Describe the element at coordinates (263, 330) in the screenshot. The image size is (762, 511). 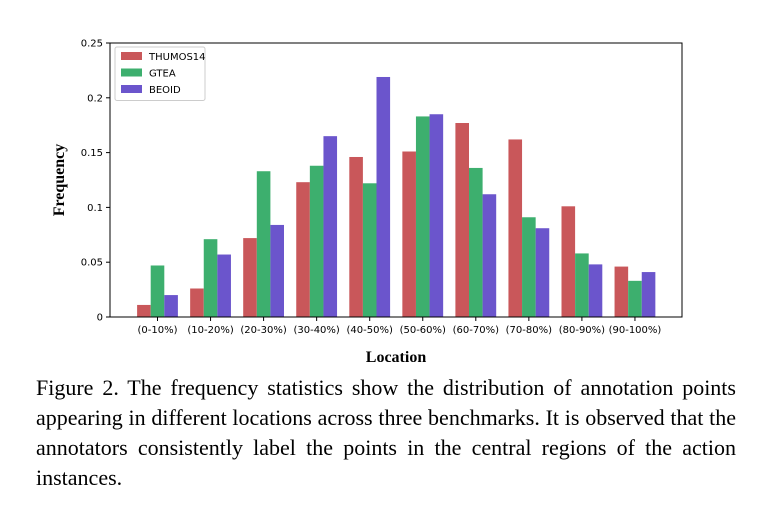
I see `x-tick-label: (20-30%)` at that location.